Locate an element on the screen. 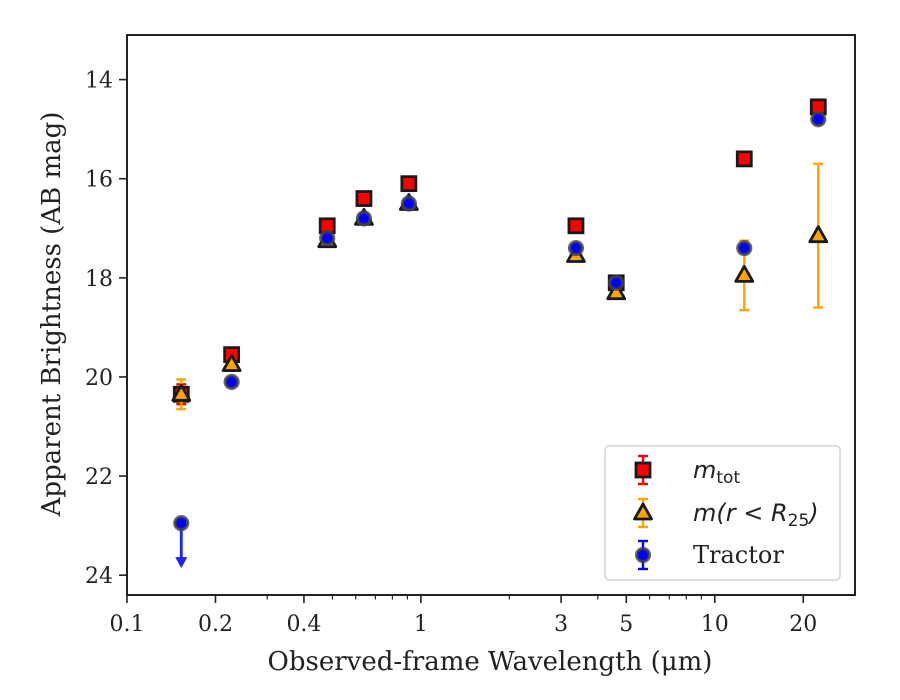  y-tick-label: 14 is located at coordinates (99, 81).